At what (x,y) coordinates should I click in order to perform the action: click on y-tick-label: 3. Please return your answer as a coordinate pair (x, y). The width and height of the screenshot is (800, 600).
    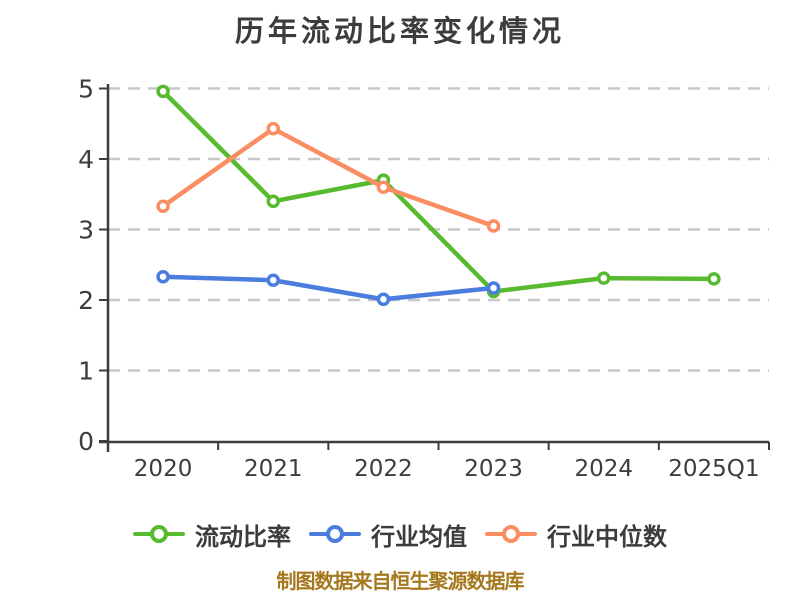
    Looking at the image, I should click on (86, 230).